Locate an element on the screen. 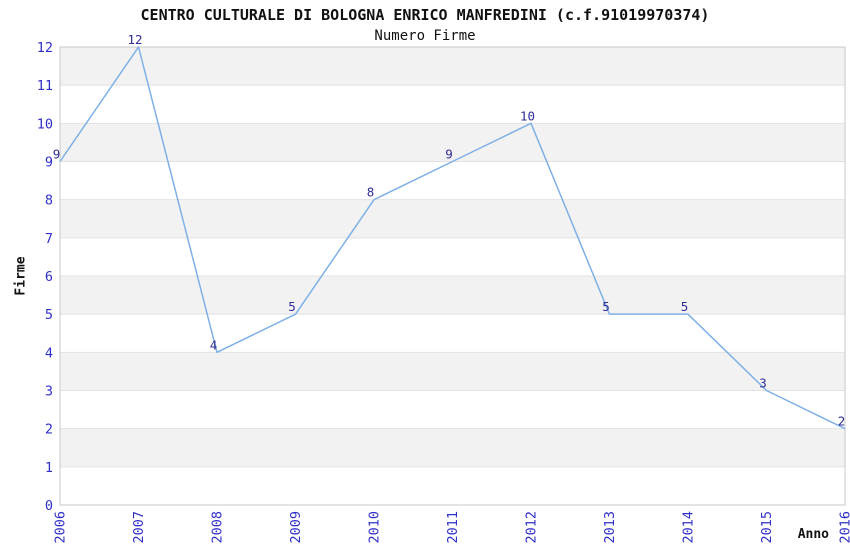  x-tick-label: 2009 is located at coordinates (296, 527).